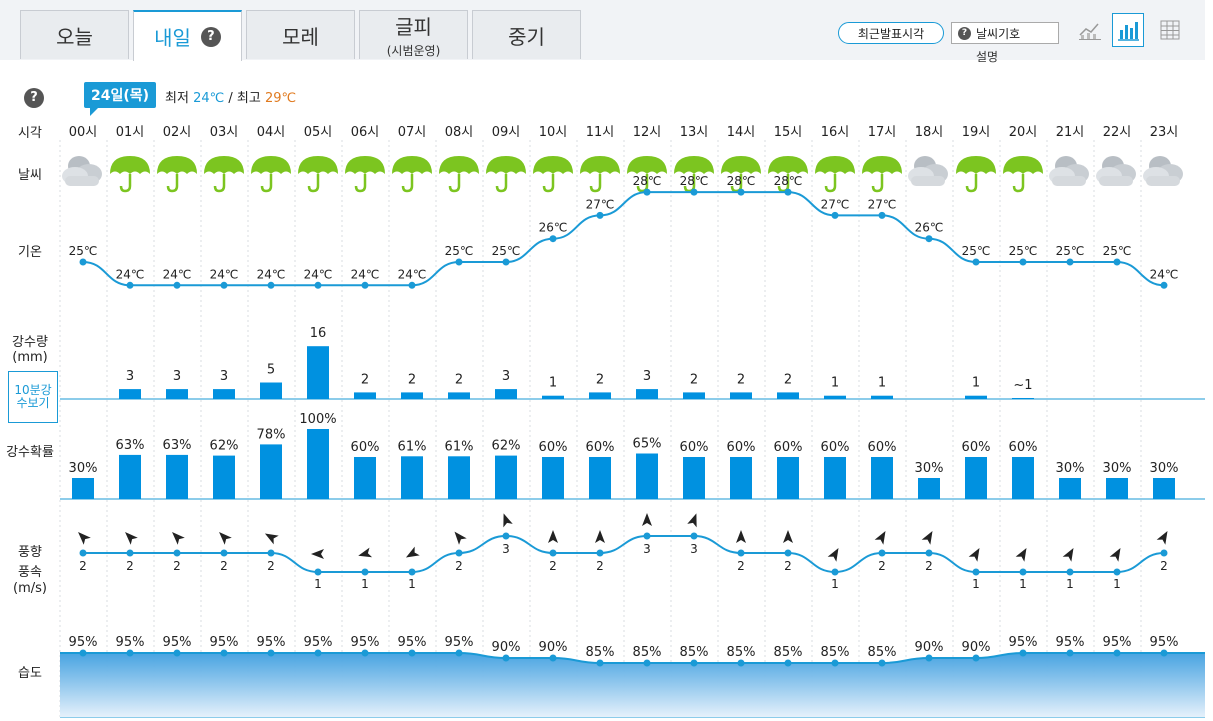 The image size is (1213, 721). What do you see at coordinates (1170, 30) in the screenshot?
I see `table-view-button` at bounding box center [1170, 30].